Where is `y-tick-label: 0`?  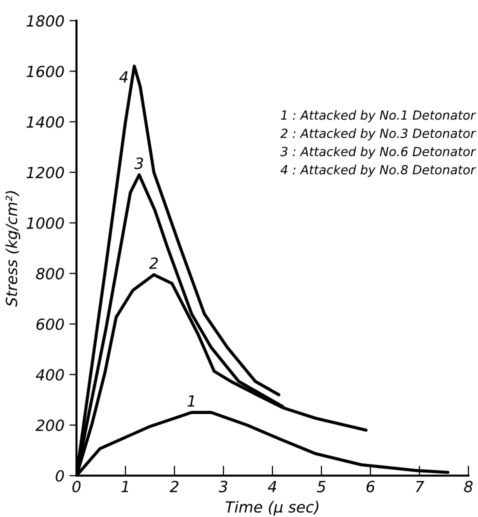
y-tick-label: 0 is located at coordinates (60, 476).